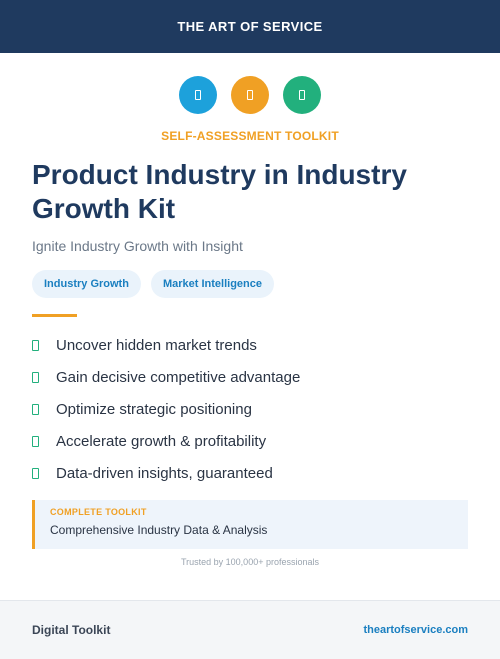  What do you see at coordinates (415, 630) in the screenshot?
I see `footer-website-link: theartofservice.com` at bounding box center [415, 630].